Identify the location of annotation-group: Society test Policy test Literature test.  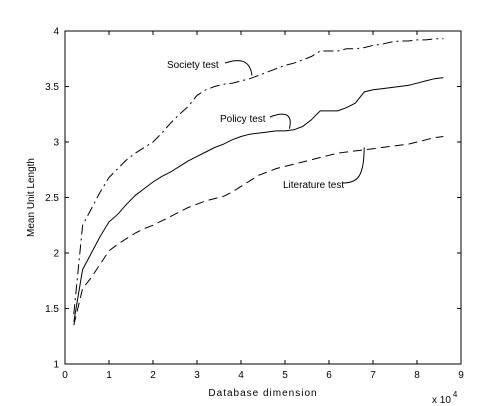
(266, 125).